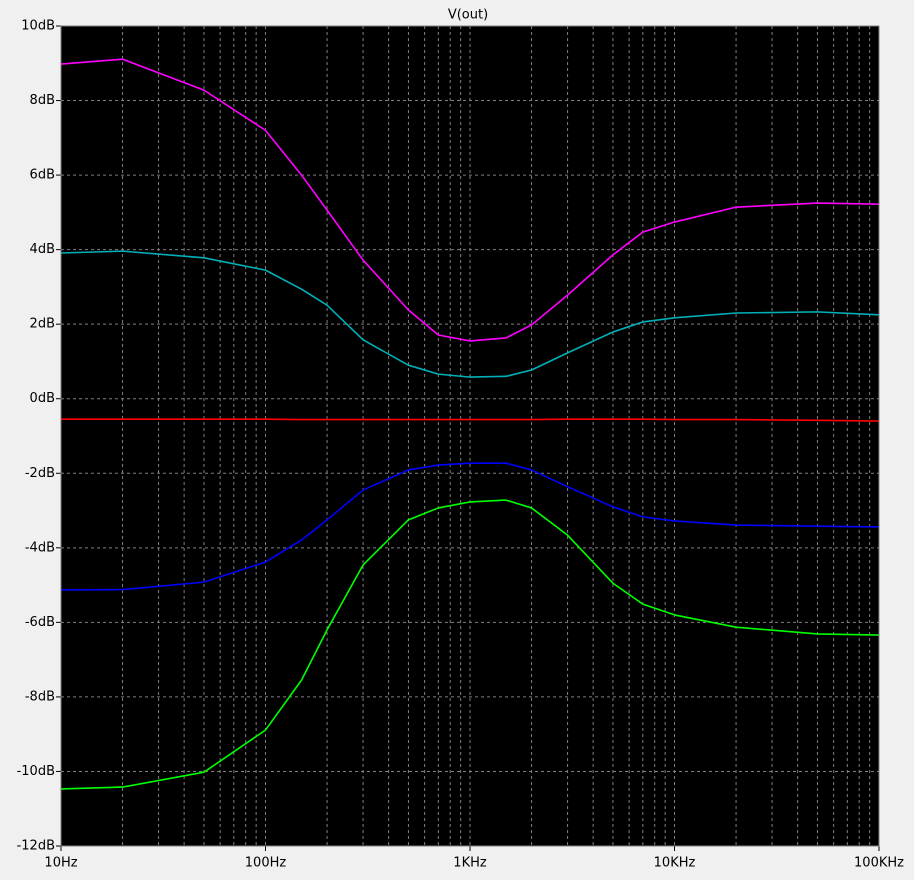  What do you see at coordinates (879, 863) in the screenshot?
I see `x-tick-label: 100KHz` at bounding box center [879, 863].